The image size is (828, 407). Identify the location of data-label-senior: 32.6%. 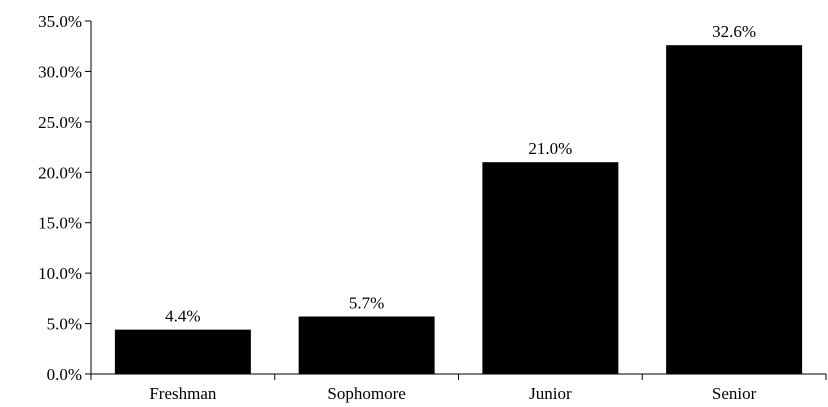
(734, 31).